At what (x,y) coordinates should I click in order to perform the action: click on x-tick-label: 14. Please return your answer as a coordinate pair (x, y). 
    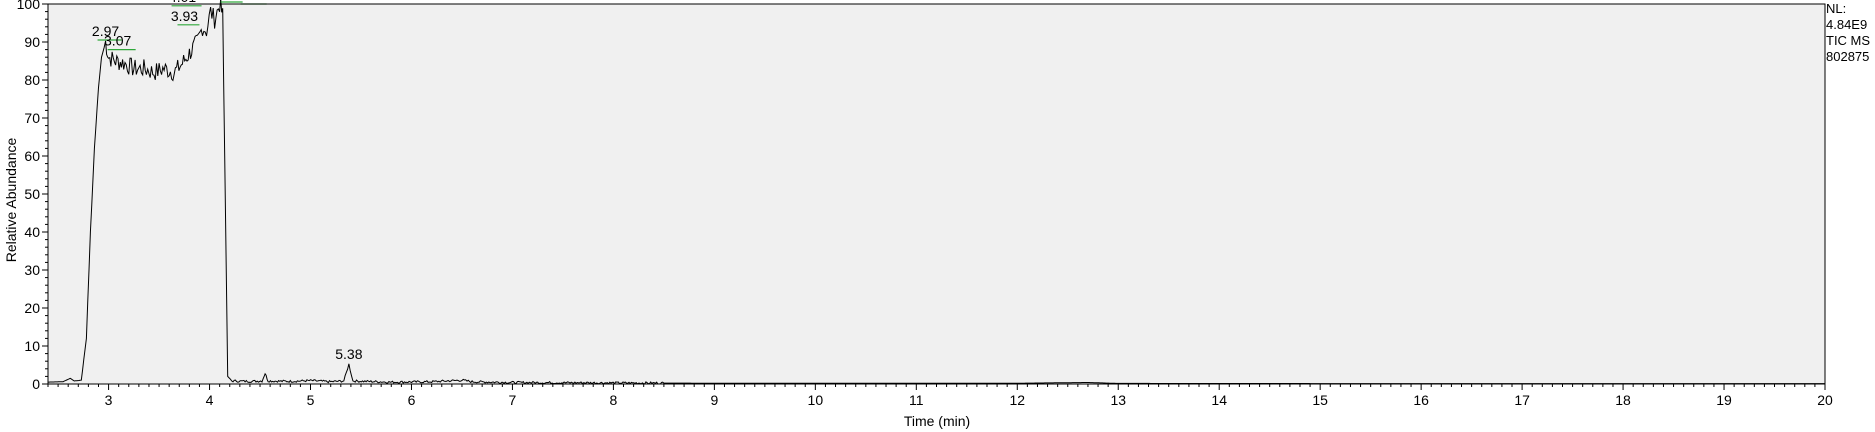
    Looking at the image, I should click on (1219, 400).